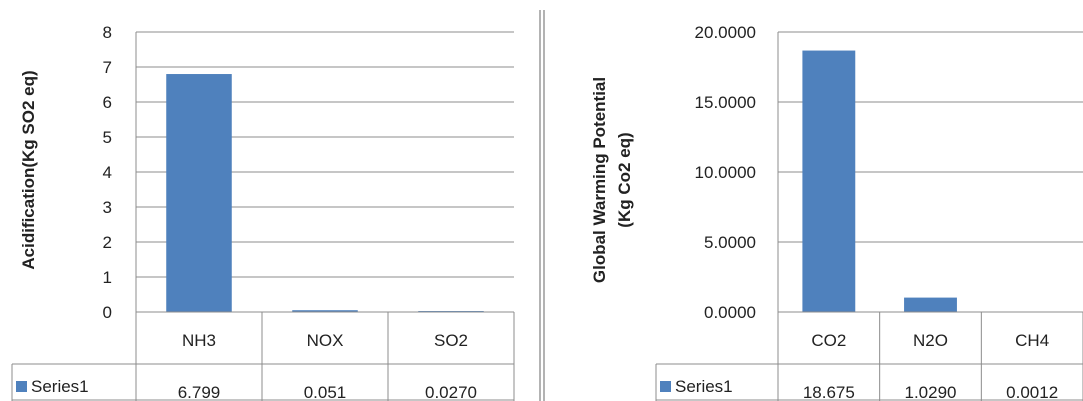  Describe the element at coordinates (828, 340) in the screenshot. I see `category-label: CO2` at that location.